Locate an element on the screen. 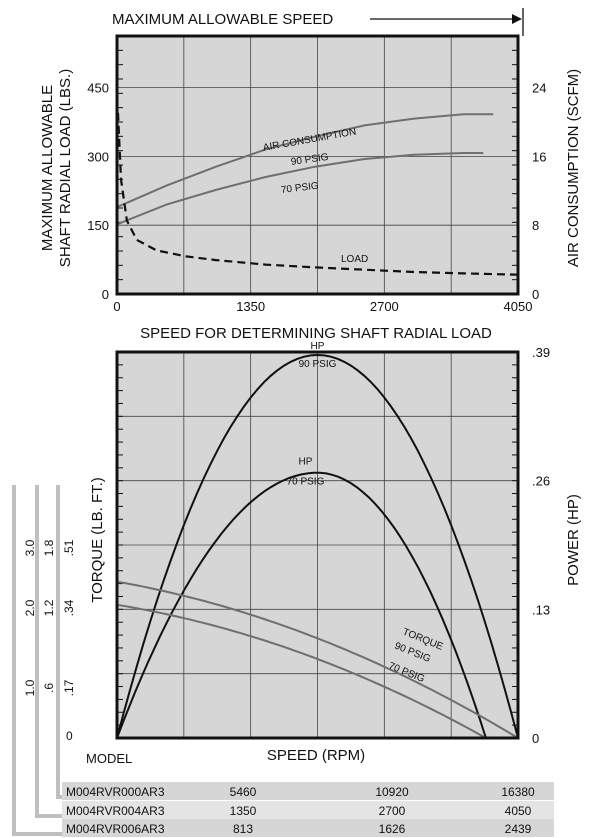  speed-table-model: M004RVR000AR3 is located at coordinates (115, 792).